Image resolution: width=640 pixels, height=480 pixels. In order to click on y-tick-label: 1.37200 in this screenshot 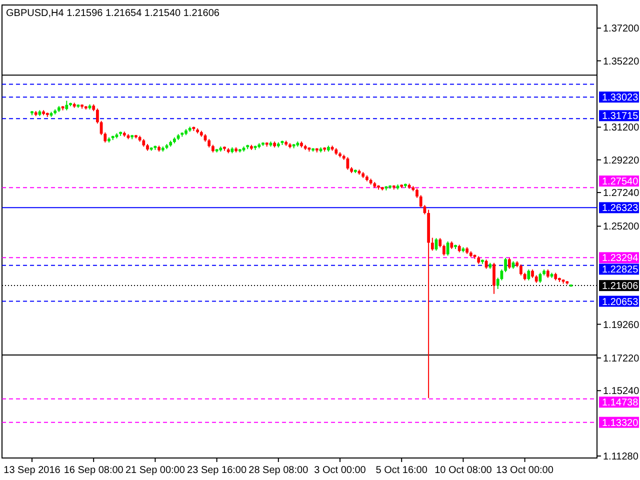, I will do `click(621, 29)`.